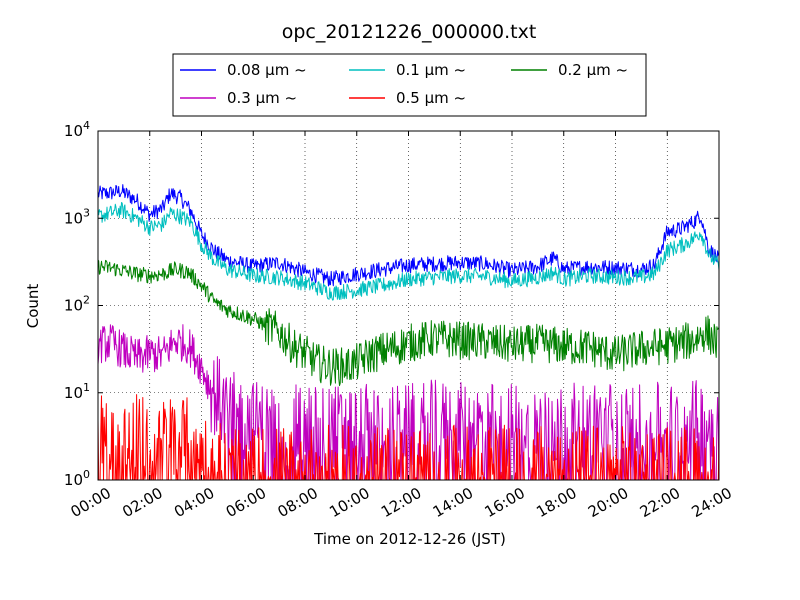 The width and height of the screenshot is (800, 600). Describe the element at coordinates (431, 98) in the screenshot. I see `legend-label: 0.5 μm ~` at that location.